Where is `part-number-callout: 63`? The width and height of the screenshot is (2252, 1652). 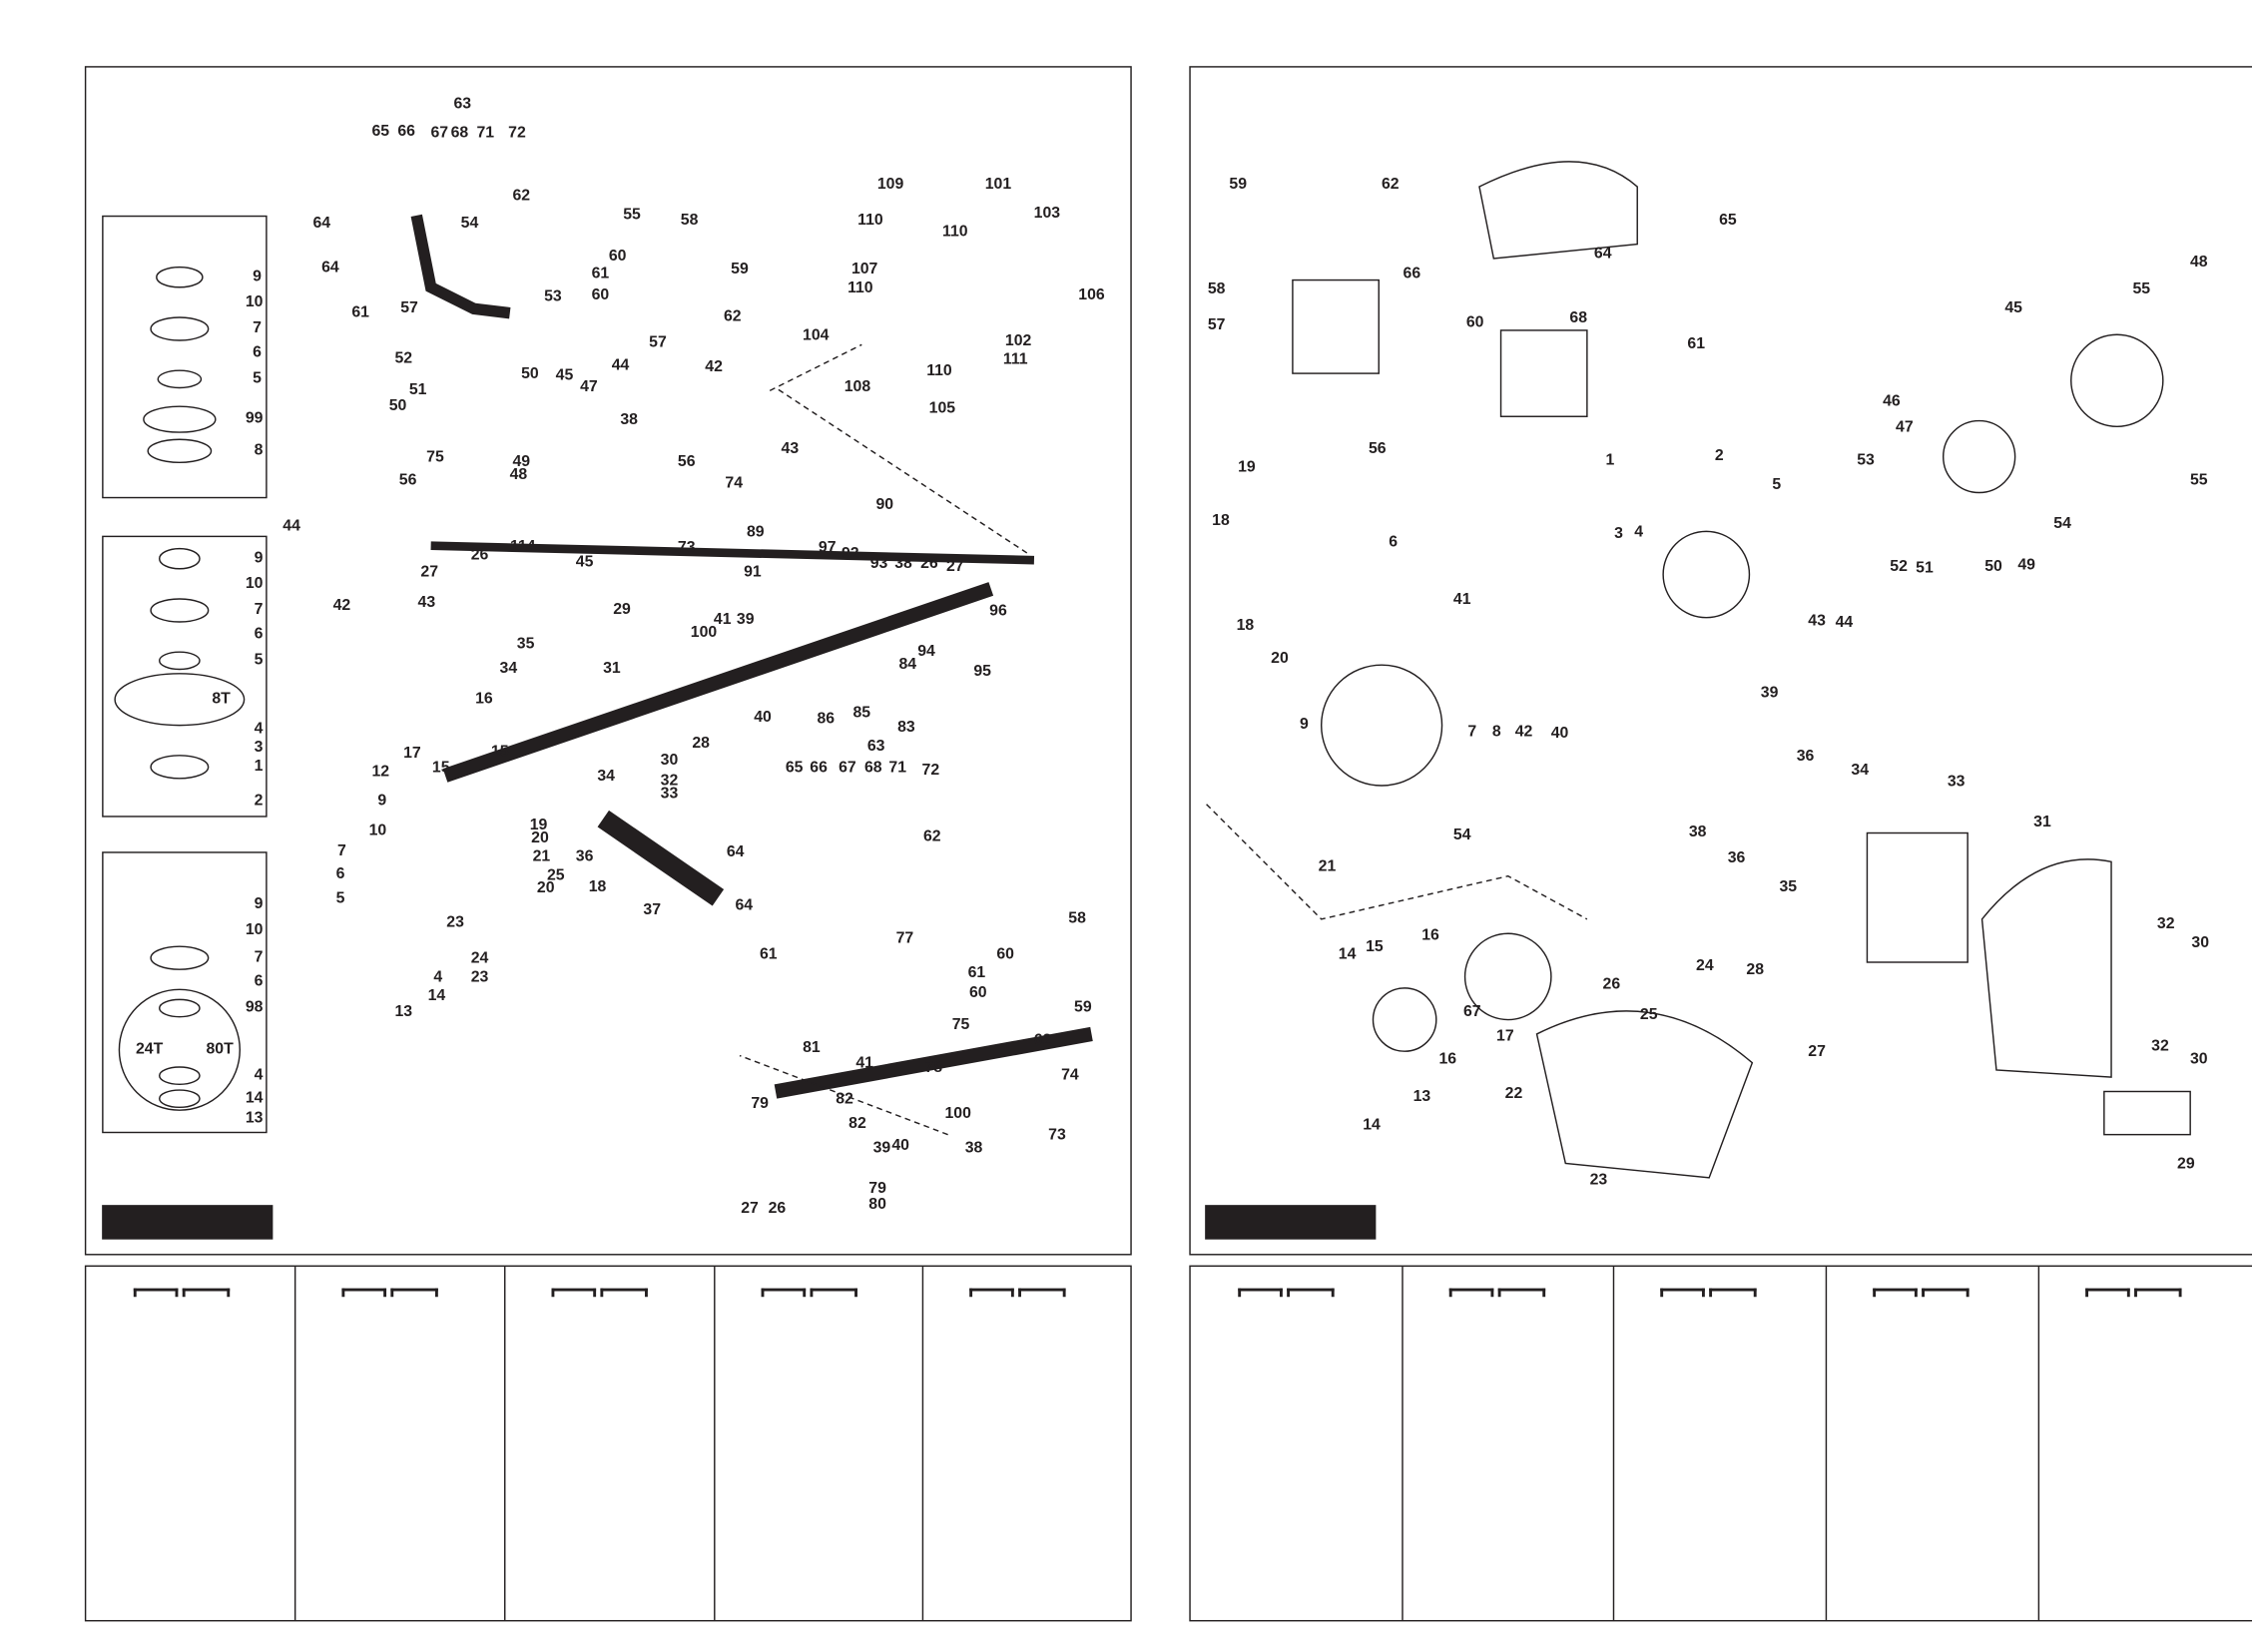
part-number-callout: 63 is located at coordinates (875, 746).